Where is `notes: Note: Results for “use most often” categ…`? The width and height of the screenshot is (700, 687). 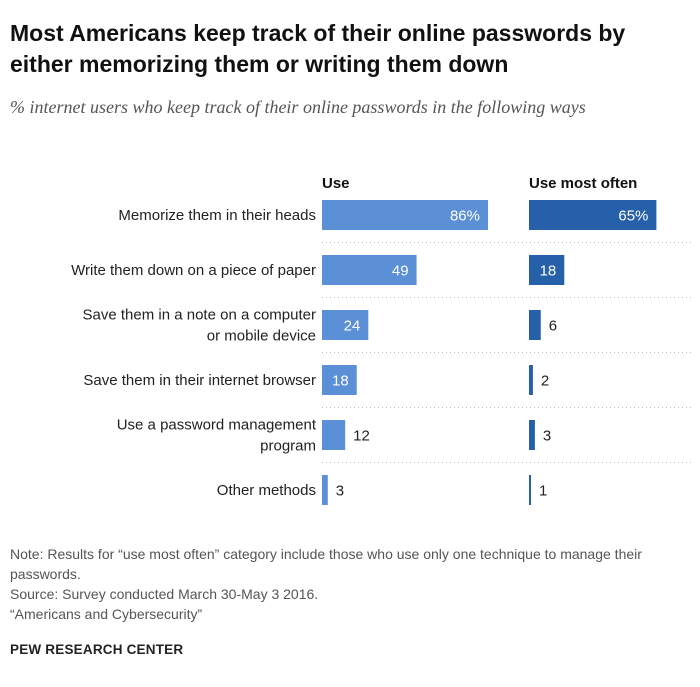
notes: Note: Results for “use most often” categ… is located at coordinates (345, 584).